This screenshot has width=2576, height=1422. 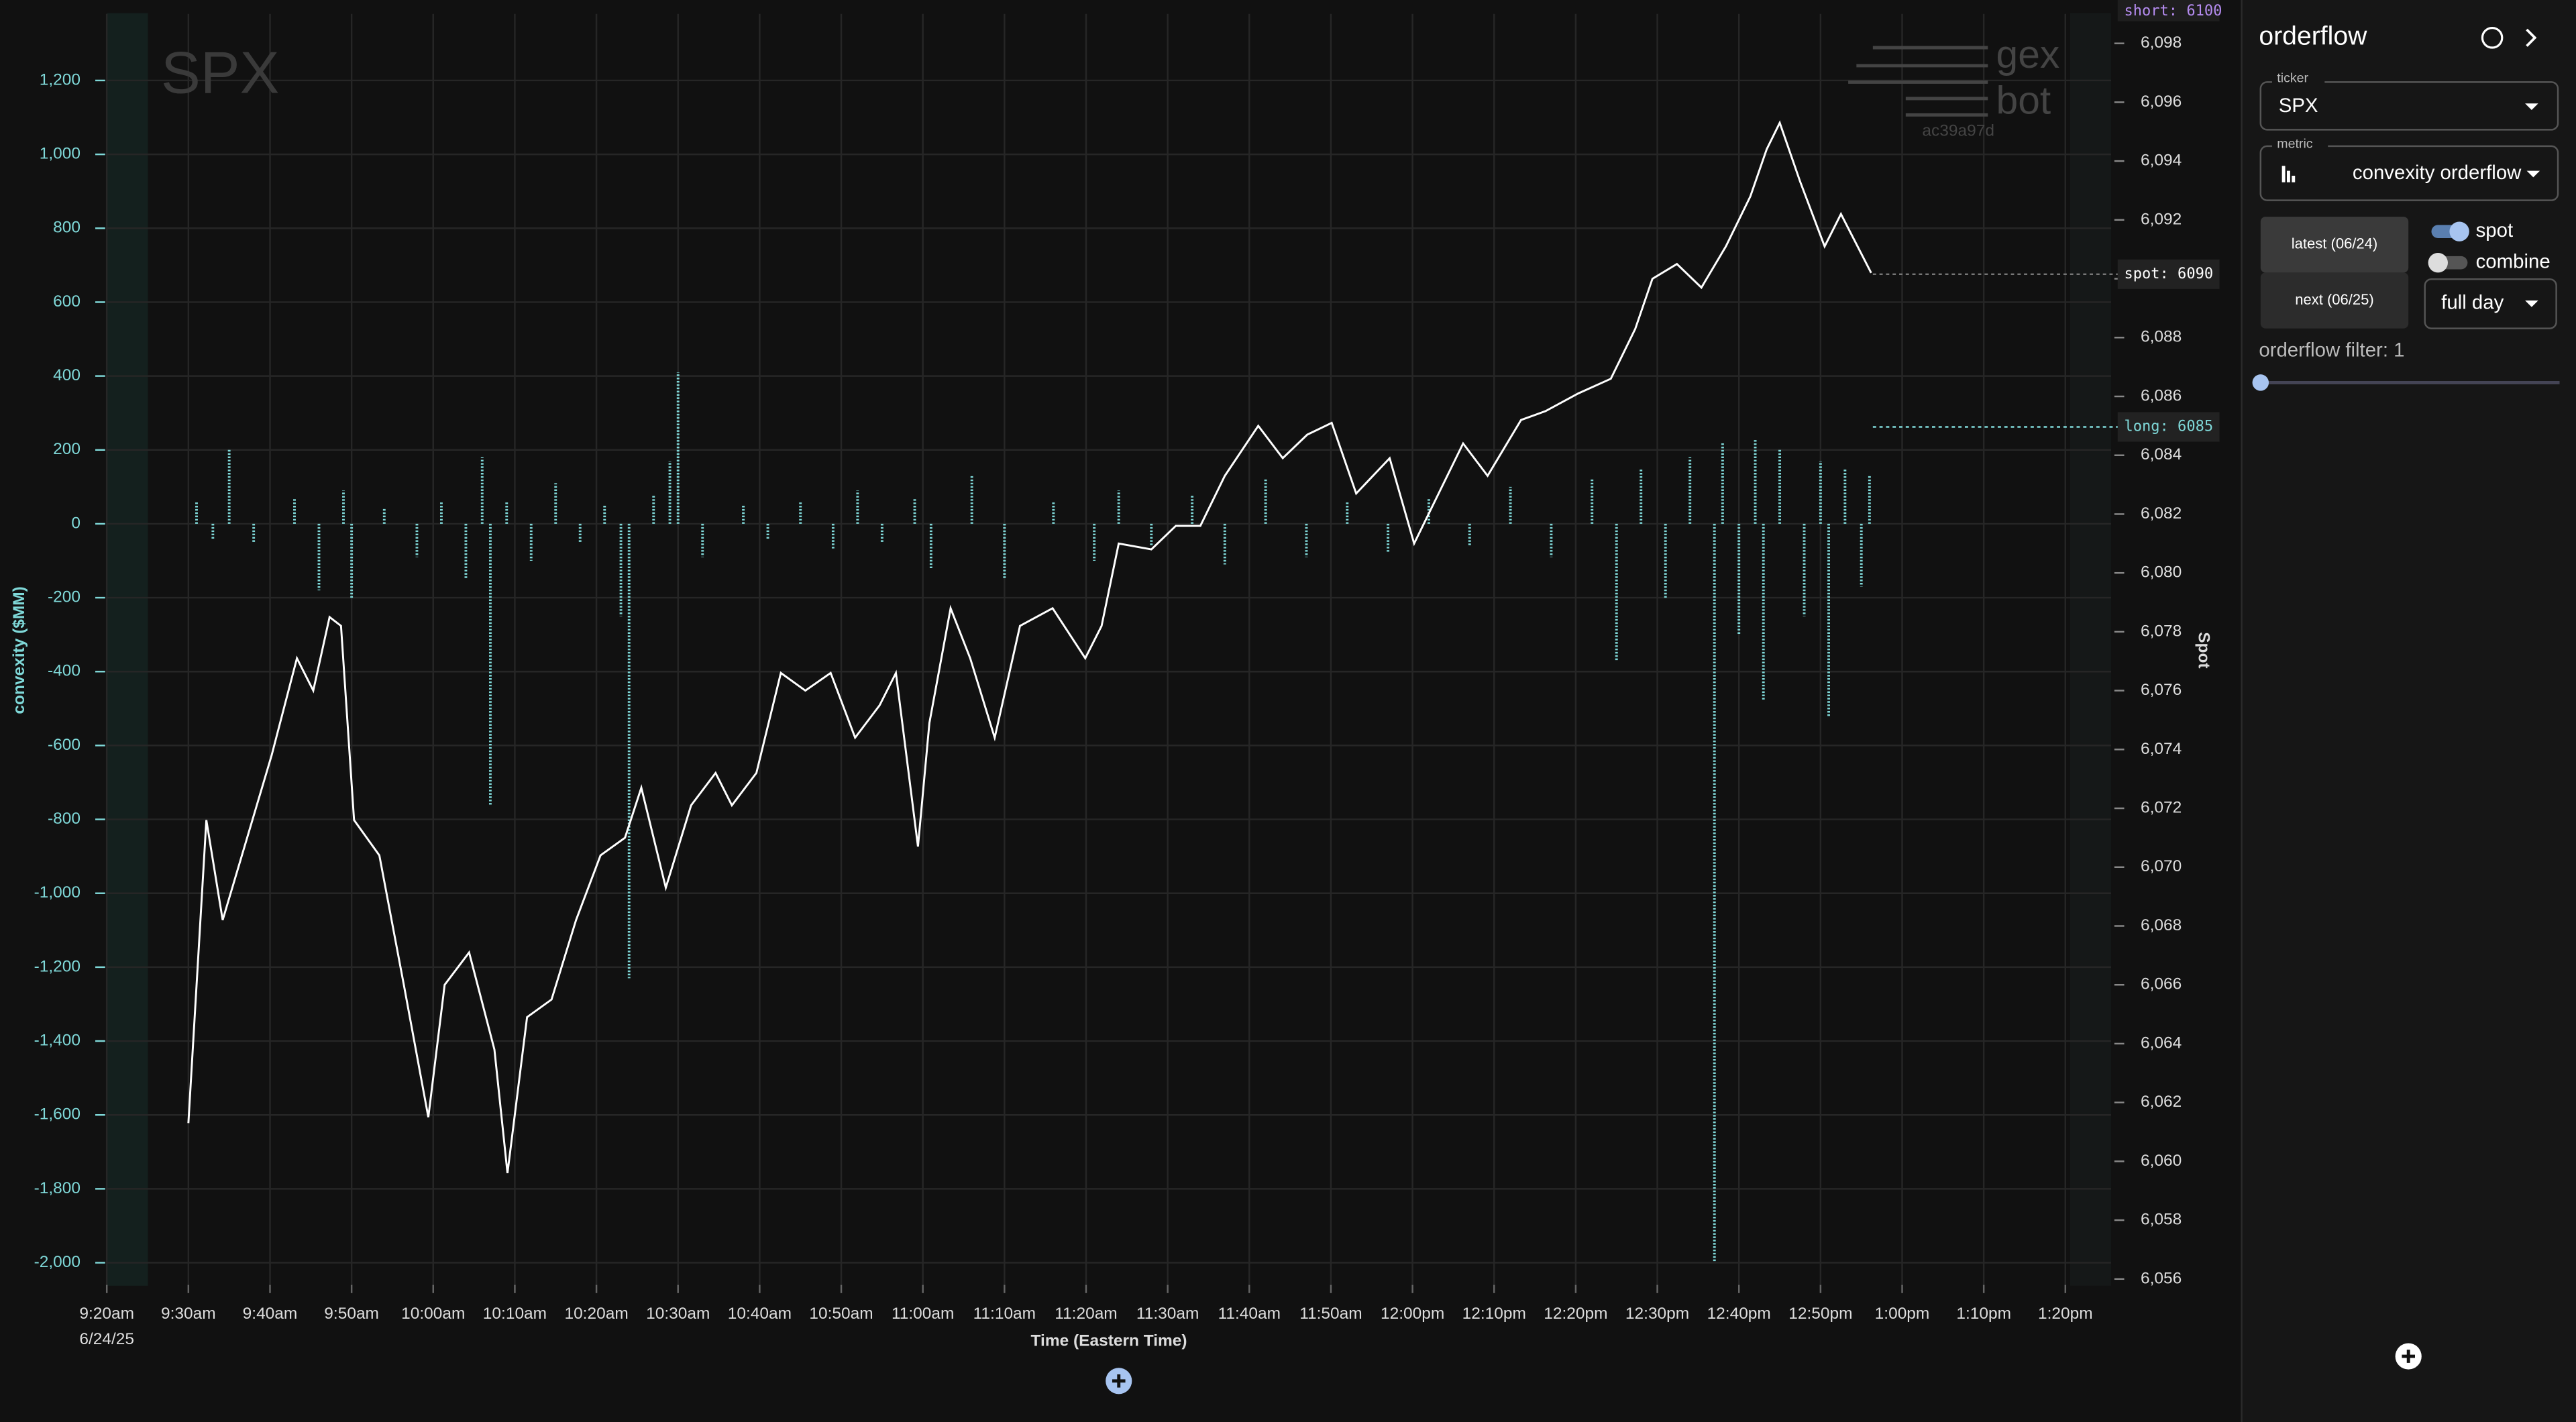 What do you see at coordinates (1004, 1314) in the screenshot?
I see `x-tick-label: 11:10am` at bounding box center [1004, 1314].